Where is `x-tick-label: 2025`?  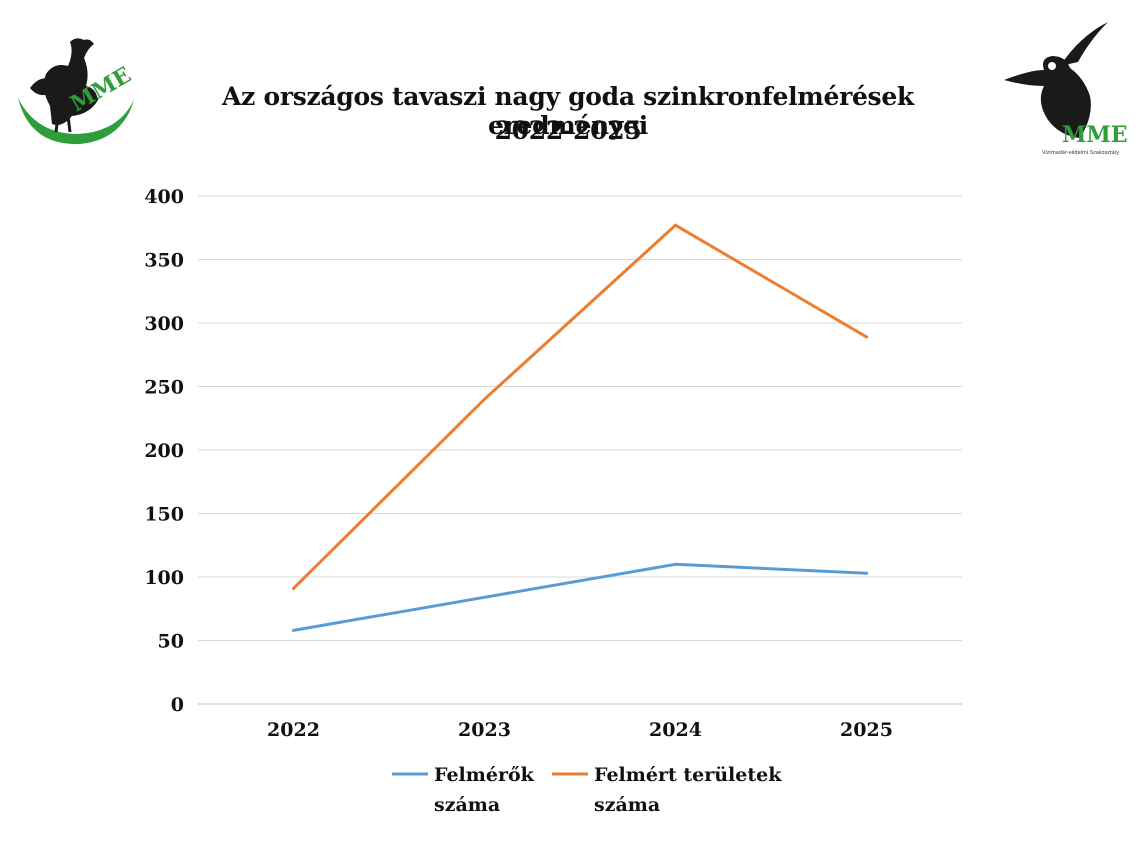 x-tick-label: 2025 is located at coordinates (866, 730).